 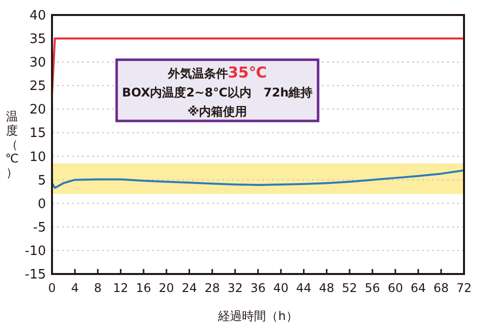 I want to click on annotation: BOX内温度2~8℃以内 72h維持, so click(x=217, y=93).